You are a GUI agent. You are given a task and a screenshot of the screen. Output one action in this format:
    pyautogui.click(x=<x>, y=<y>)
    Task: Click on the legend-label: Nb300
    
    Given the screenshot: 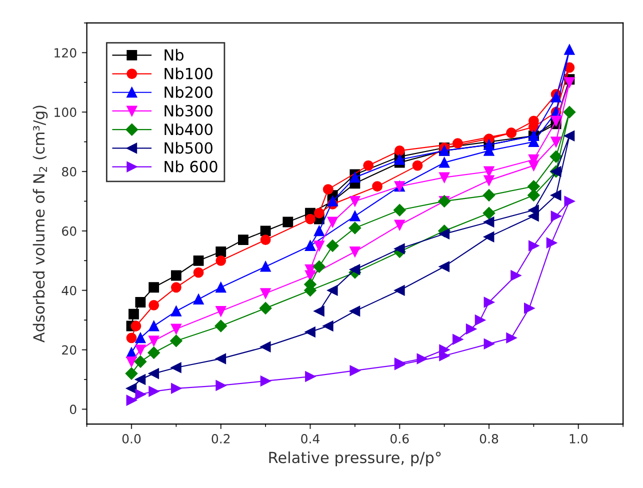 What is the action you would take?
    pyautogui.click(x=188, y=110)
    